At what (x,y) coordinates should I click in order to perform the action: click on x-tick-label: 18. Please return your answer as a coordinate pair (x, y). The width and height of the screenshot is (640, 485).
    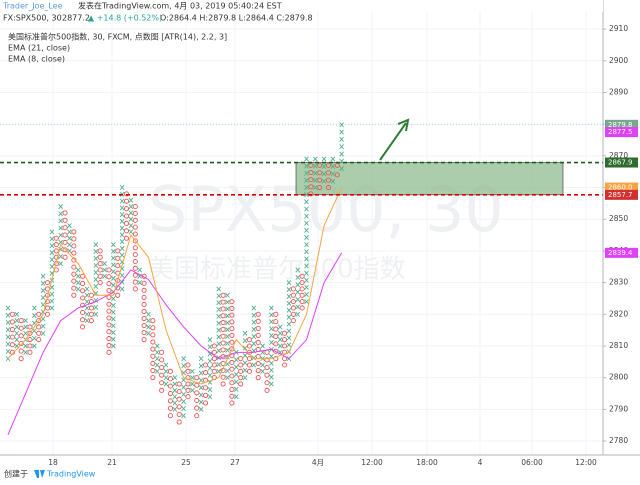
    Looking at the image, I should click on (53, 462).